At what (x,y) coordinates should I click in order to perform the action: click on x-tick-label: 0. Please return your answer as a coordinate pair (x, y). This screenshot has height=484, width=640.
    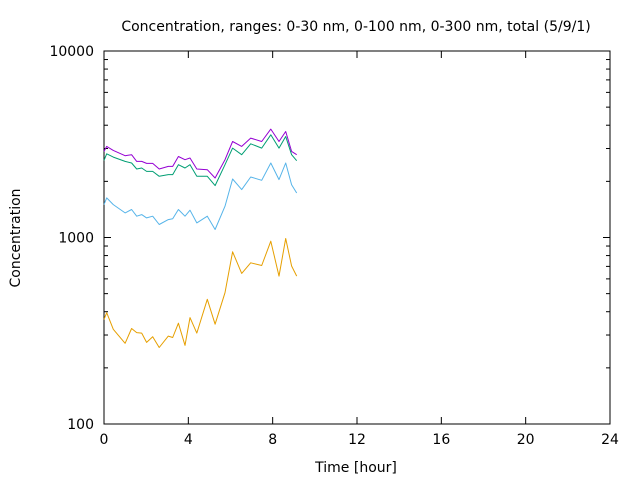
    Looking at the image, I should click on (104, 440).